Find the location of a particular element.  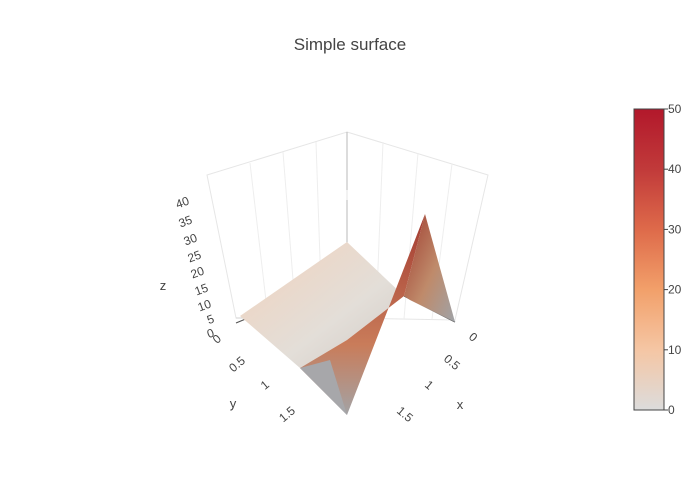

colorbar-tick-label: 30 is located at coordinates (675, 229).